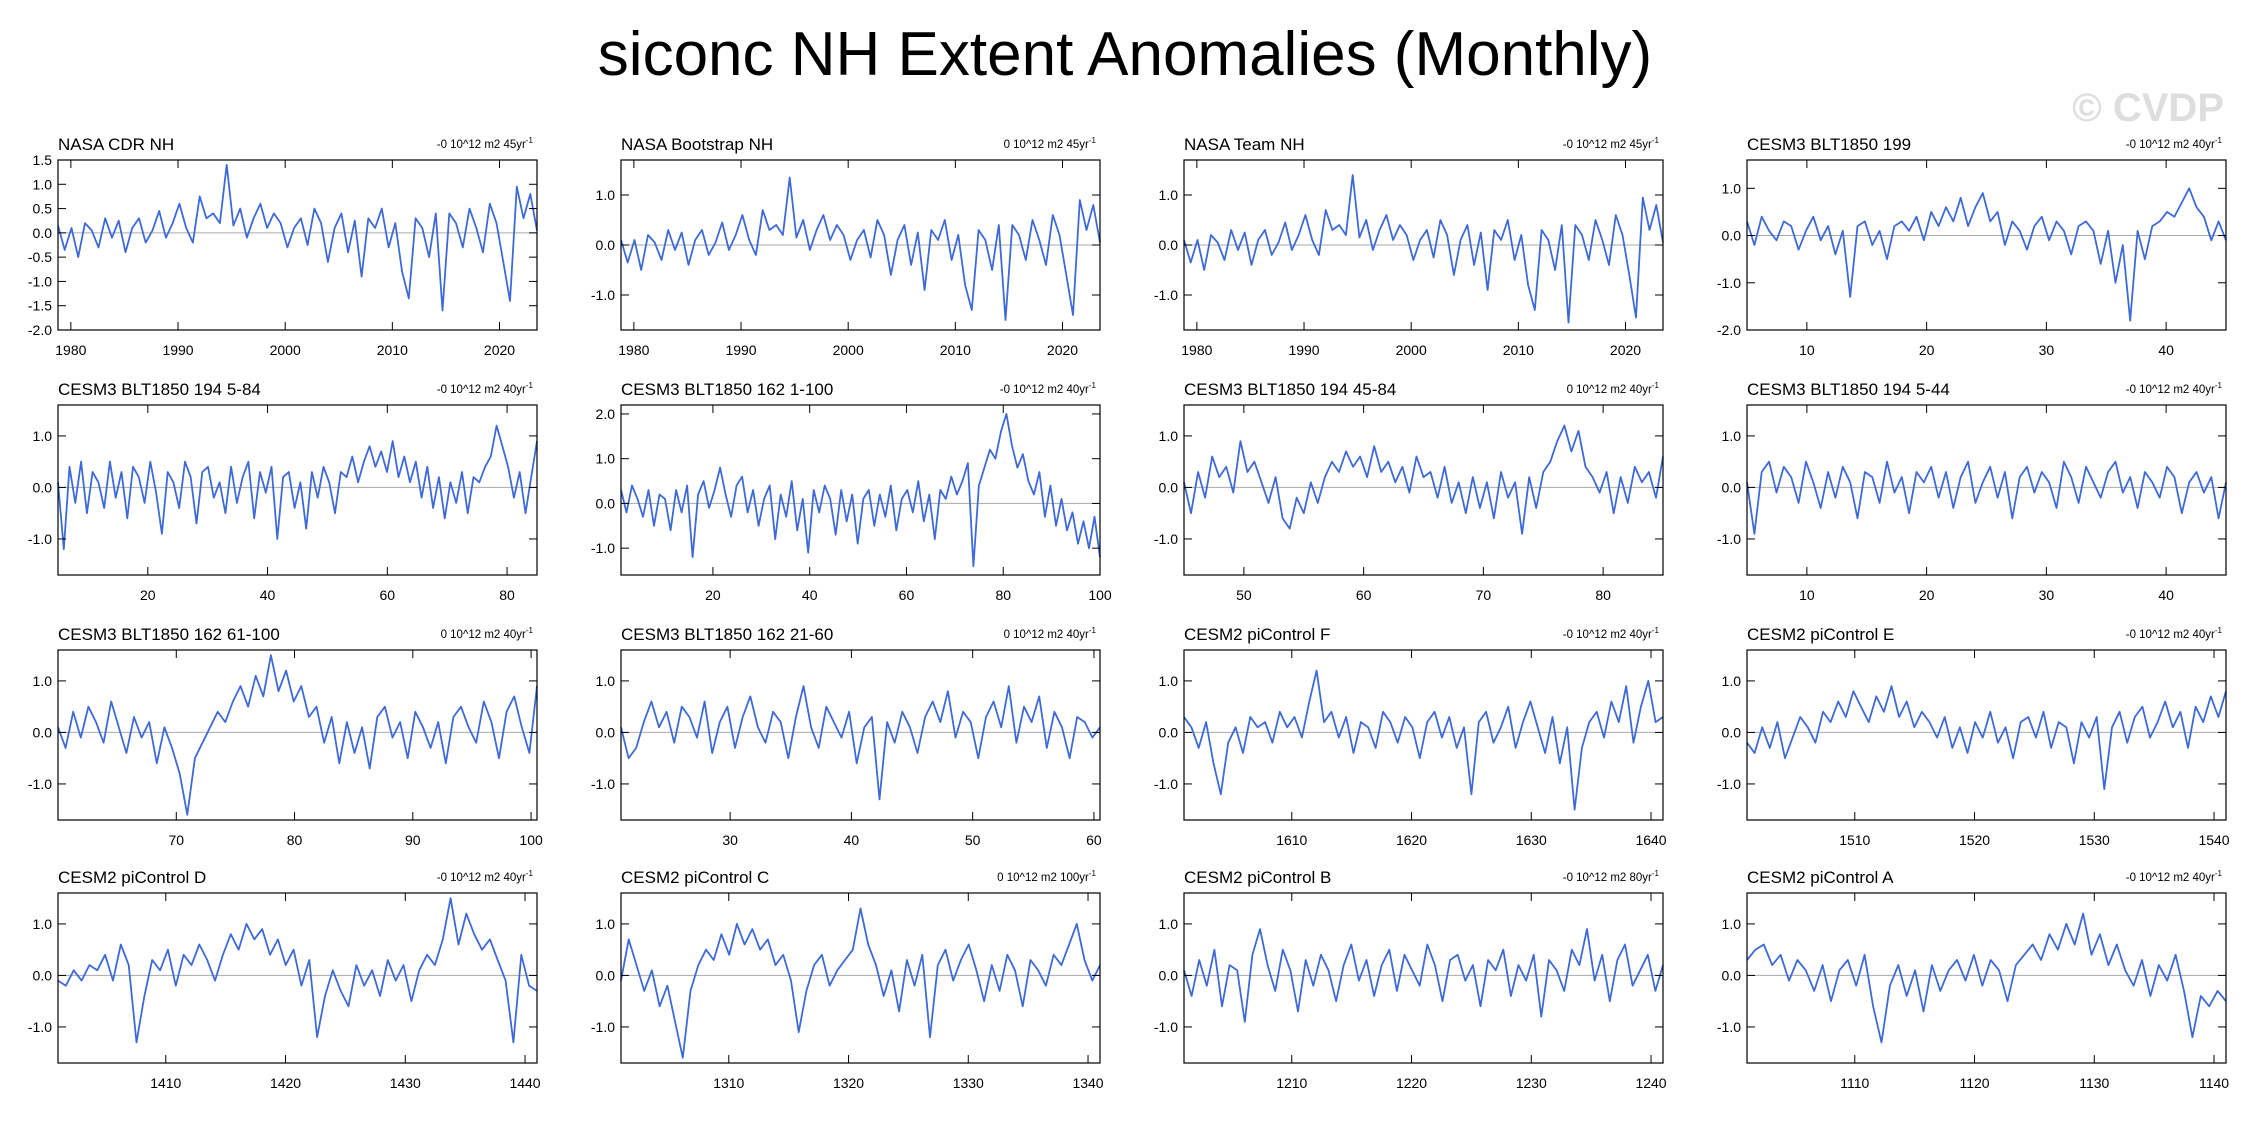  What do you see at coordinates (1291, 1083) in the screenshot?
I see `x-tick-label: 1210` at bounding box center [1291, 1083].